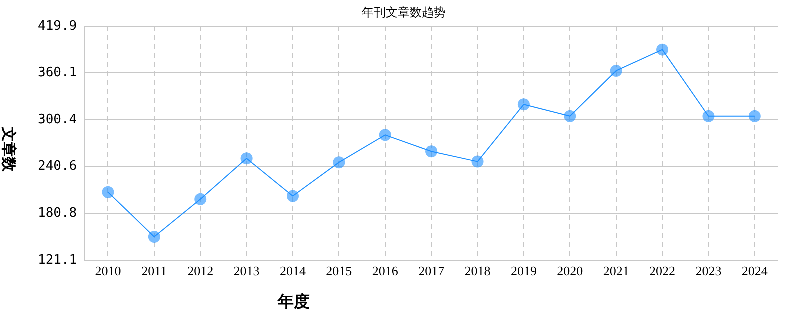 The height and width of the screenshot is (330, 798). Describe the element at coordinates (58, 214) in the screenshot. I see `y-tick-label: 180.8` at that location.